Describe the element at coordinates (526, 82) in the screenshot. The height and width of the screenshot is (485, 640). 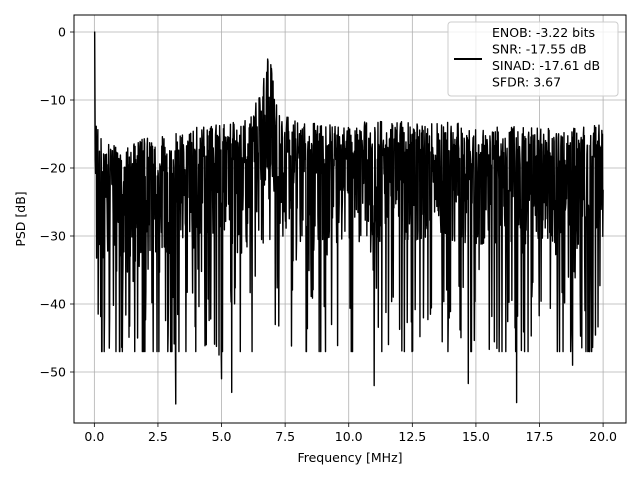
I see `legend-entry-sfdr: SFDR: 3.67` at that location.